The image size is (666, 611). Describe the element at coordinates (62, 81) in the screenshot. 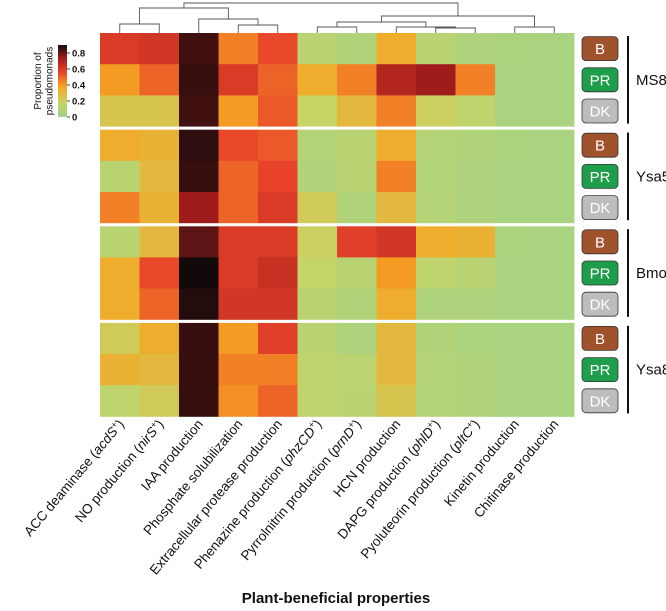

I see `legend-colorbar` at that location.